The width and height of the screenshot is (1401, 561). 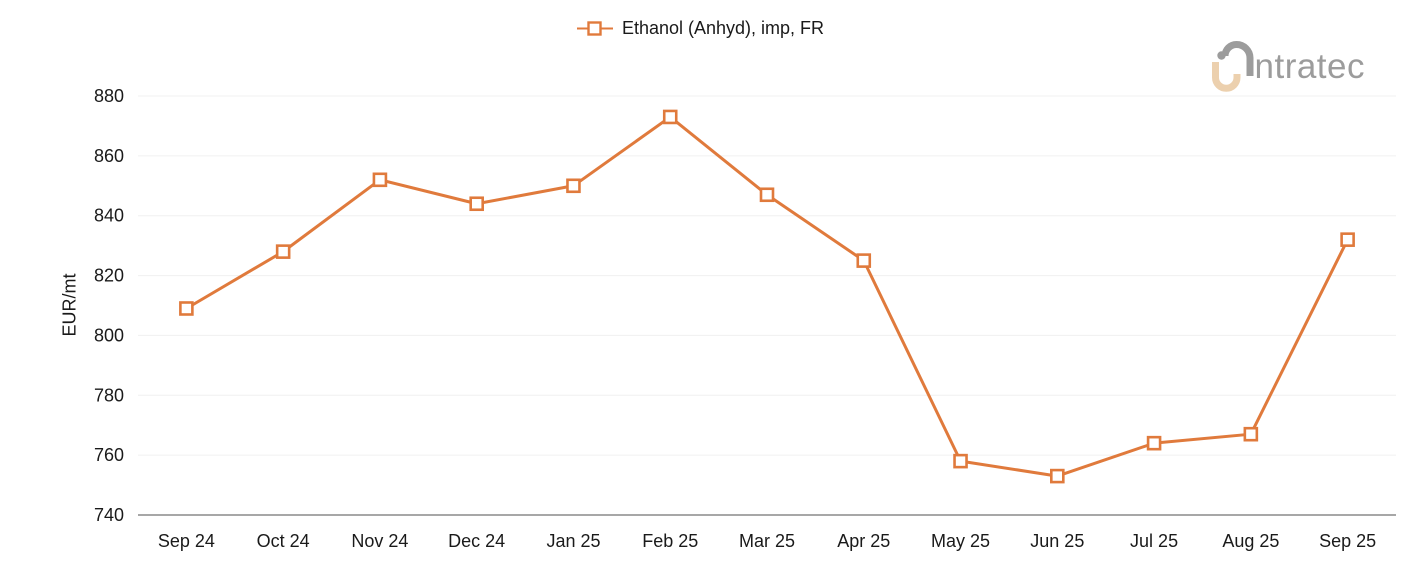 What do you see at coordinates (1347, 541) in the screenshot?
I see `x-tick-label: Sep 25` at bounding box center [1347, 541].